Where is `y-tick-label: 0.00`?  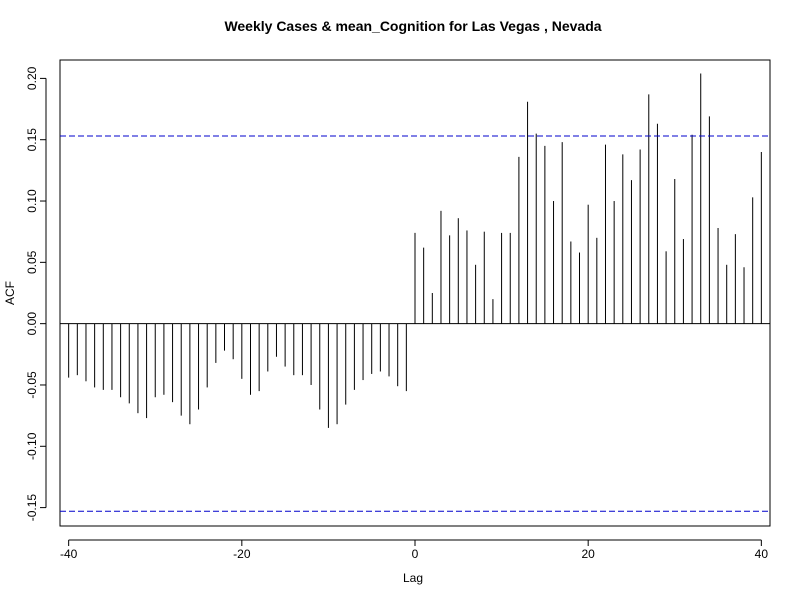
y-tick-label: 0.00 is located at coordinates (32, 324).